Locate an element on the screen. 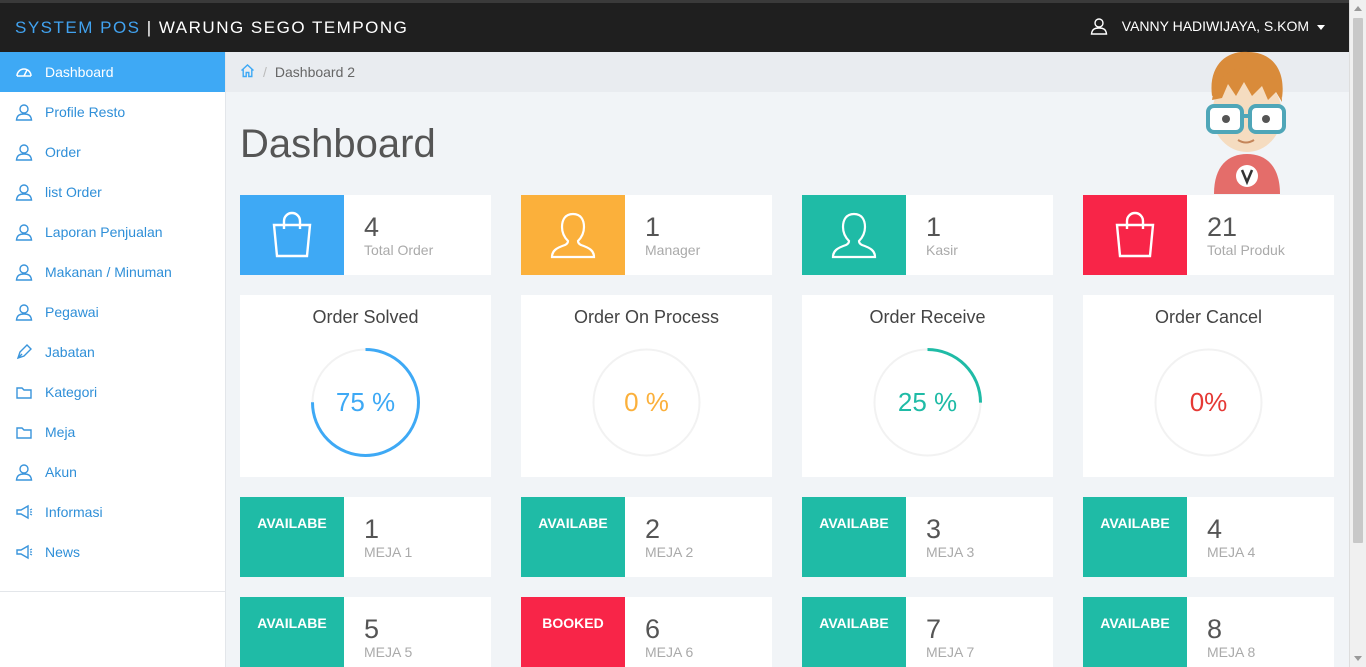 This screenshot has width=1366, height=667. gauge-value: 25 % is located at coordinates (927, 402).